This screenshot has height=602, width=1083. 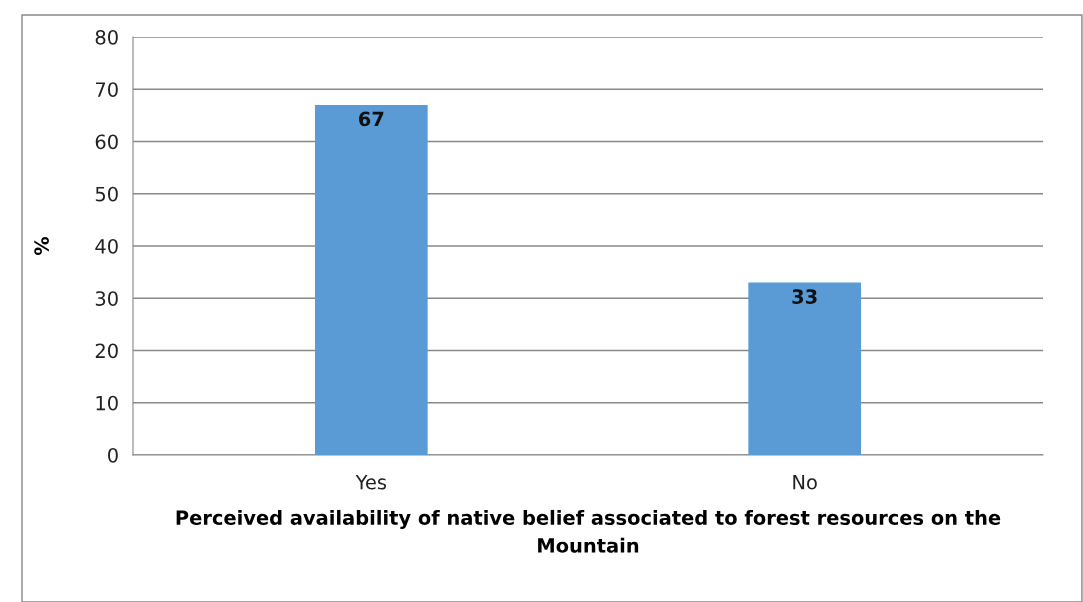 I want to click on y-tick-label: 30, so click(x=106, y=298).